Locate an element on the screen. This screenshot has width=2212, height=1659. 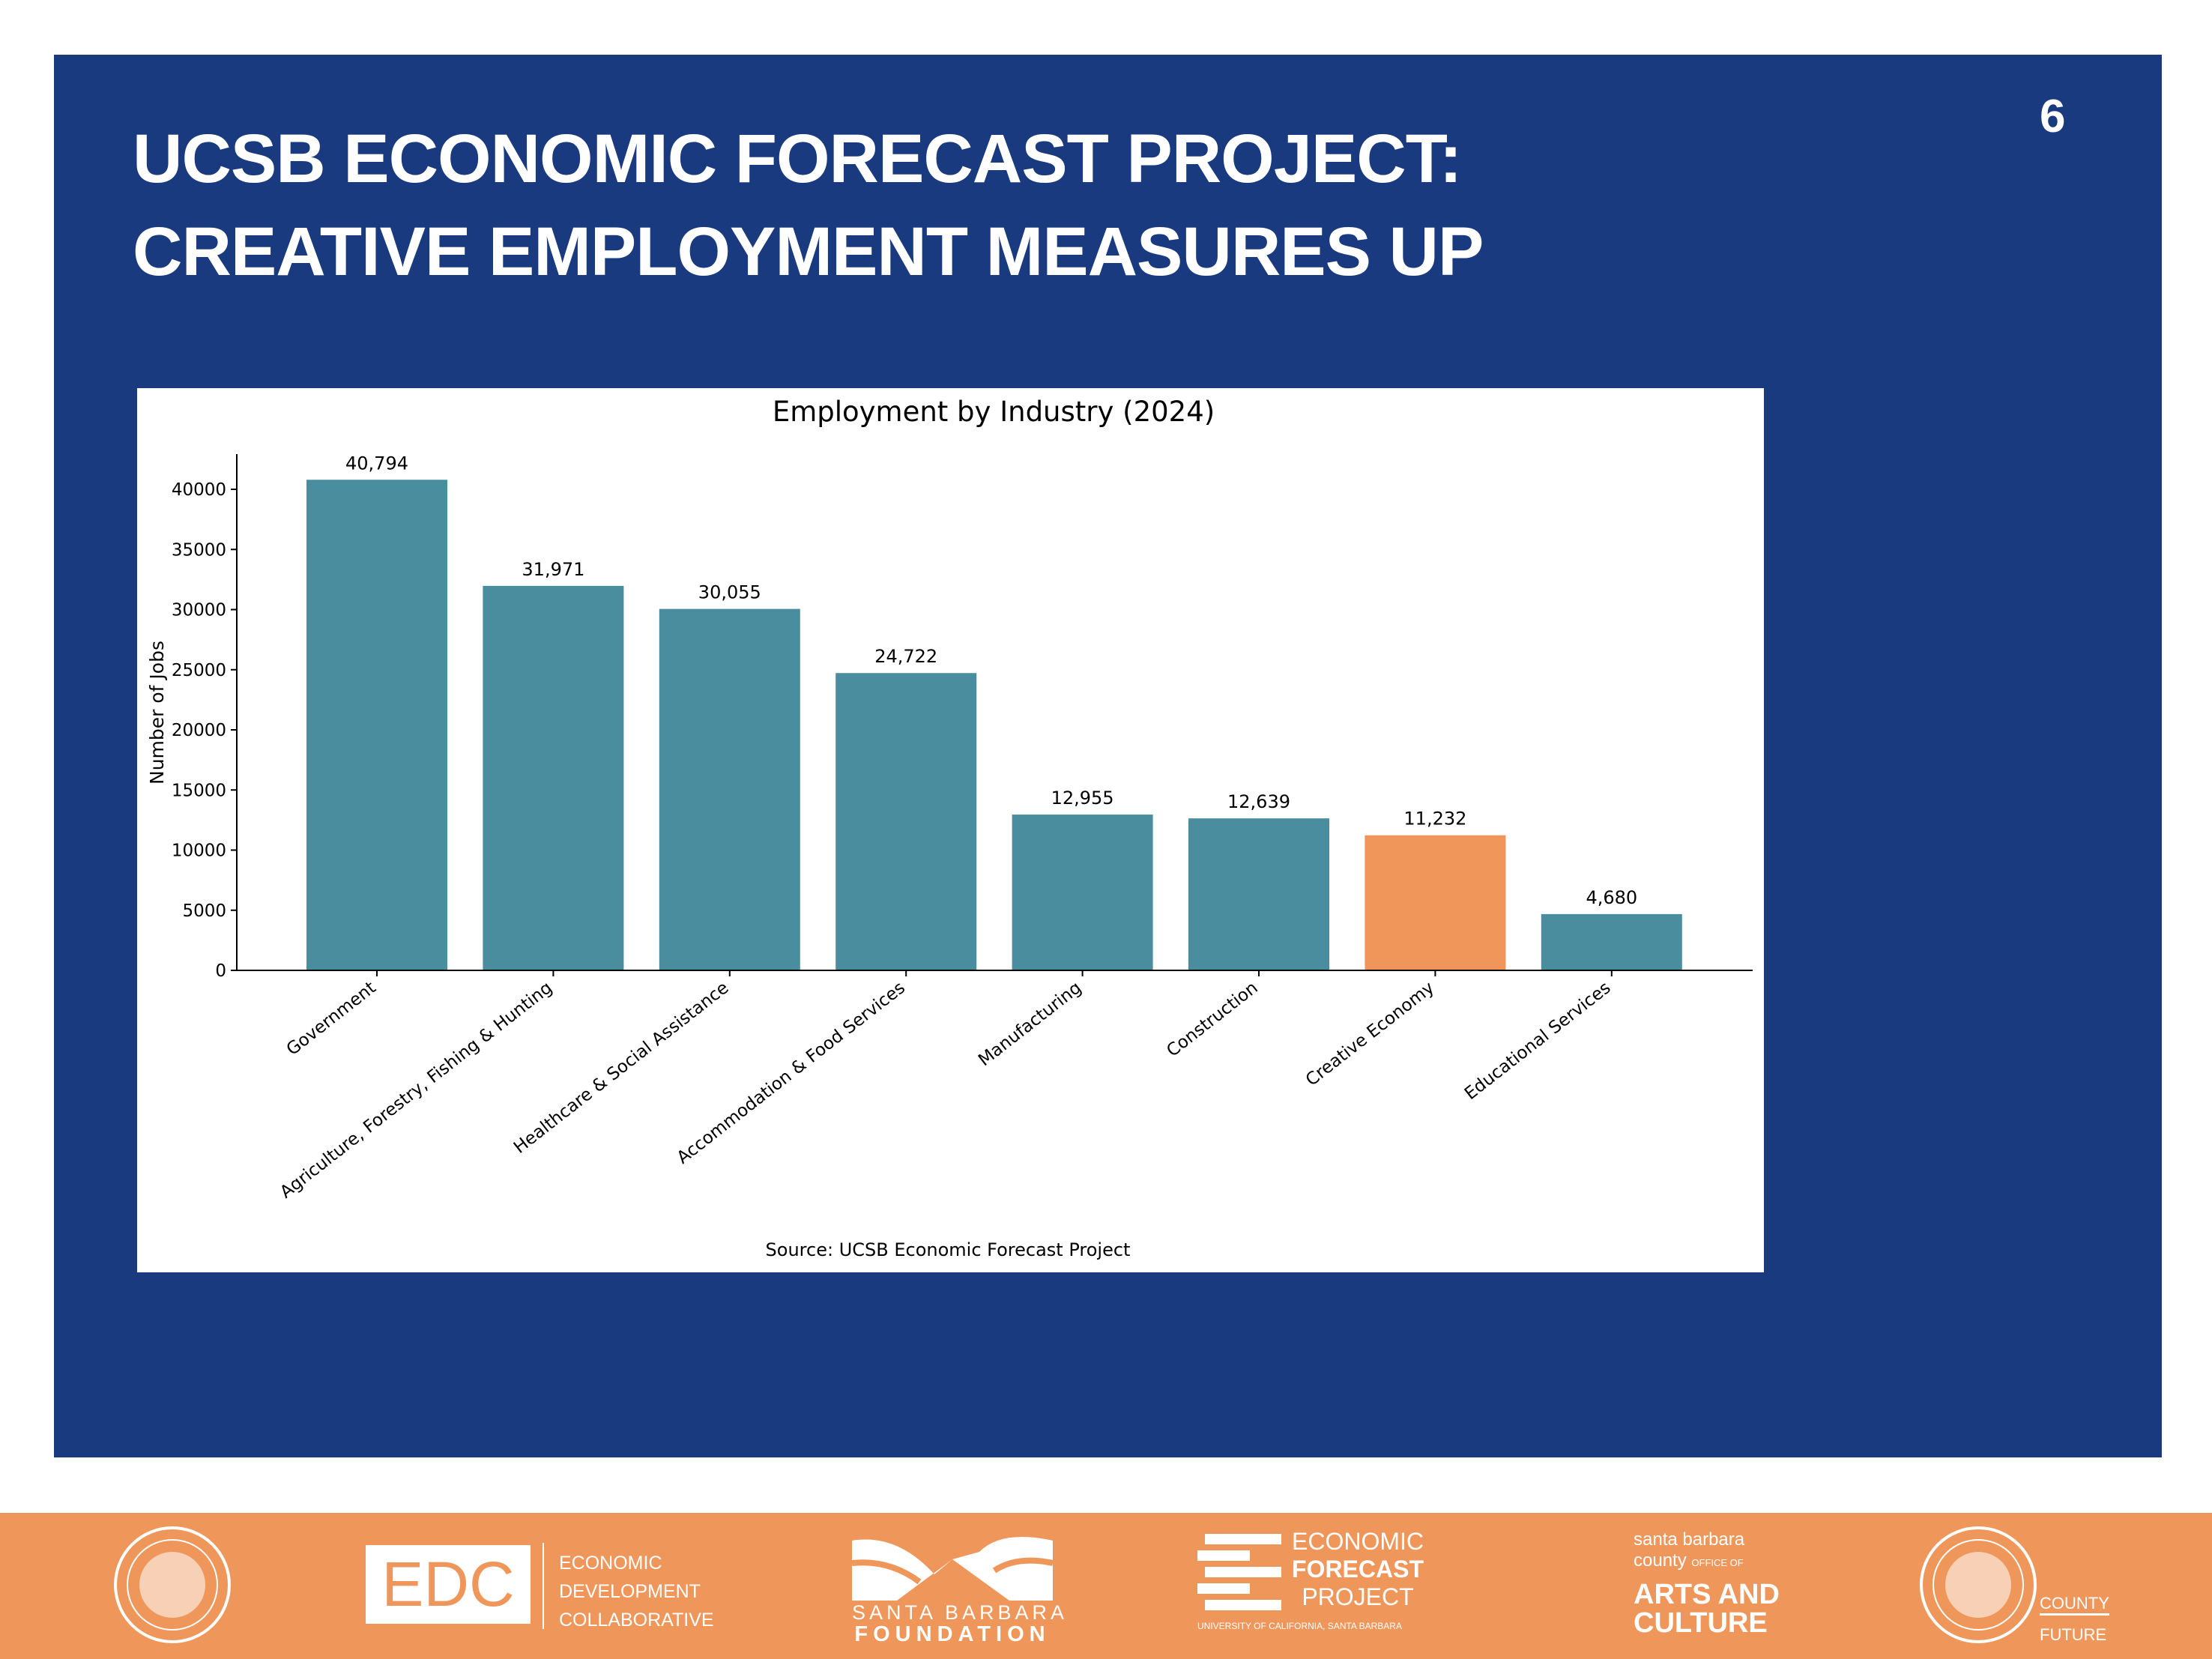
bar-value-label: 24,722 is located at coordinates (906, 657).